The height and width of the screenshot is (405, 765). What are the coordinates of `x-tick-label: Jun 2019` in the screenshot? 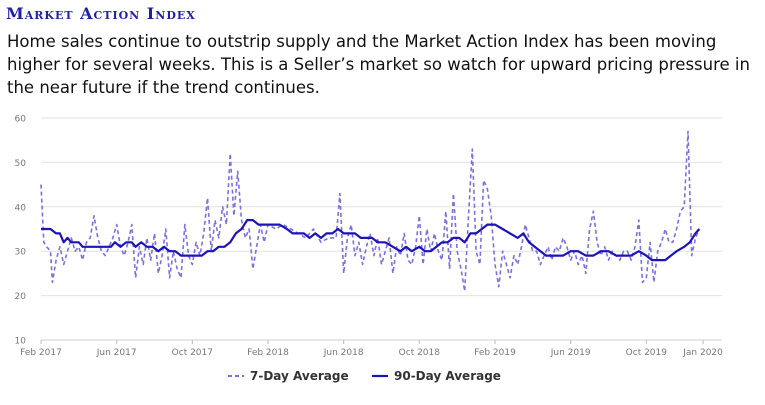 It's located at (570, 353).